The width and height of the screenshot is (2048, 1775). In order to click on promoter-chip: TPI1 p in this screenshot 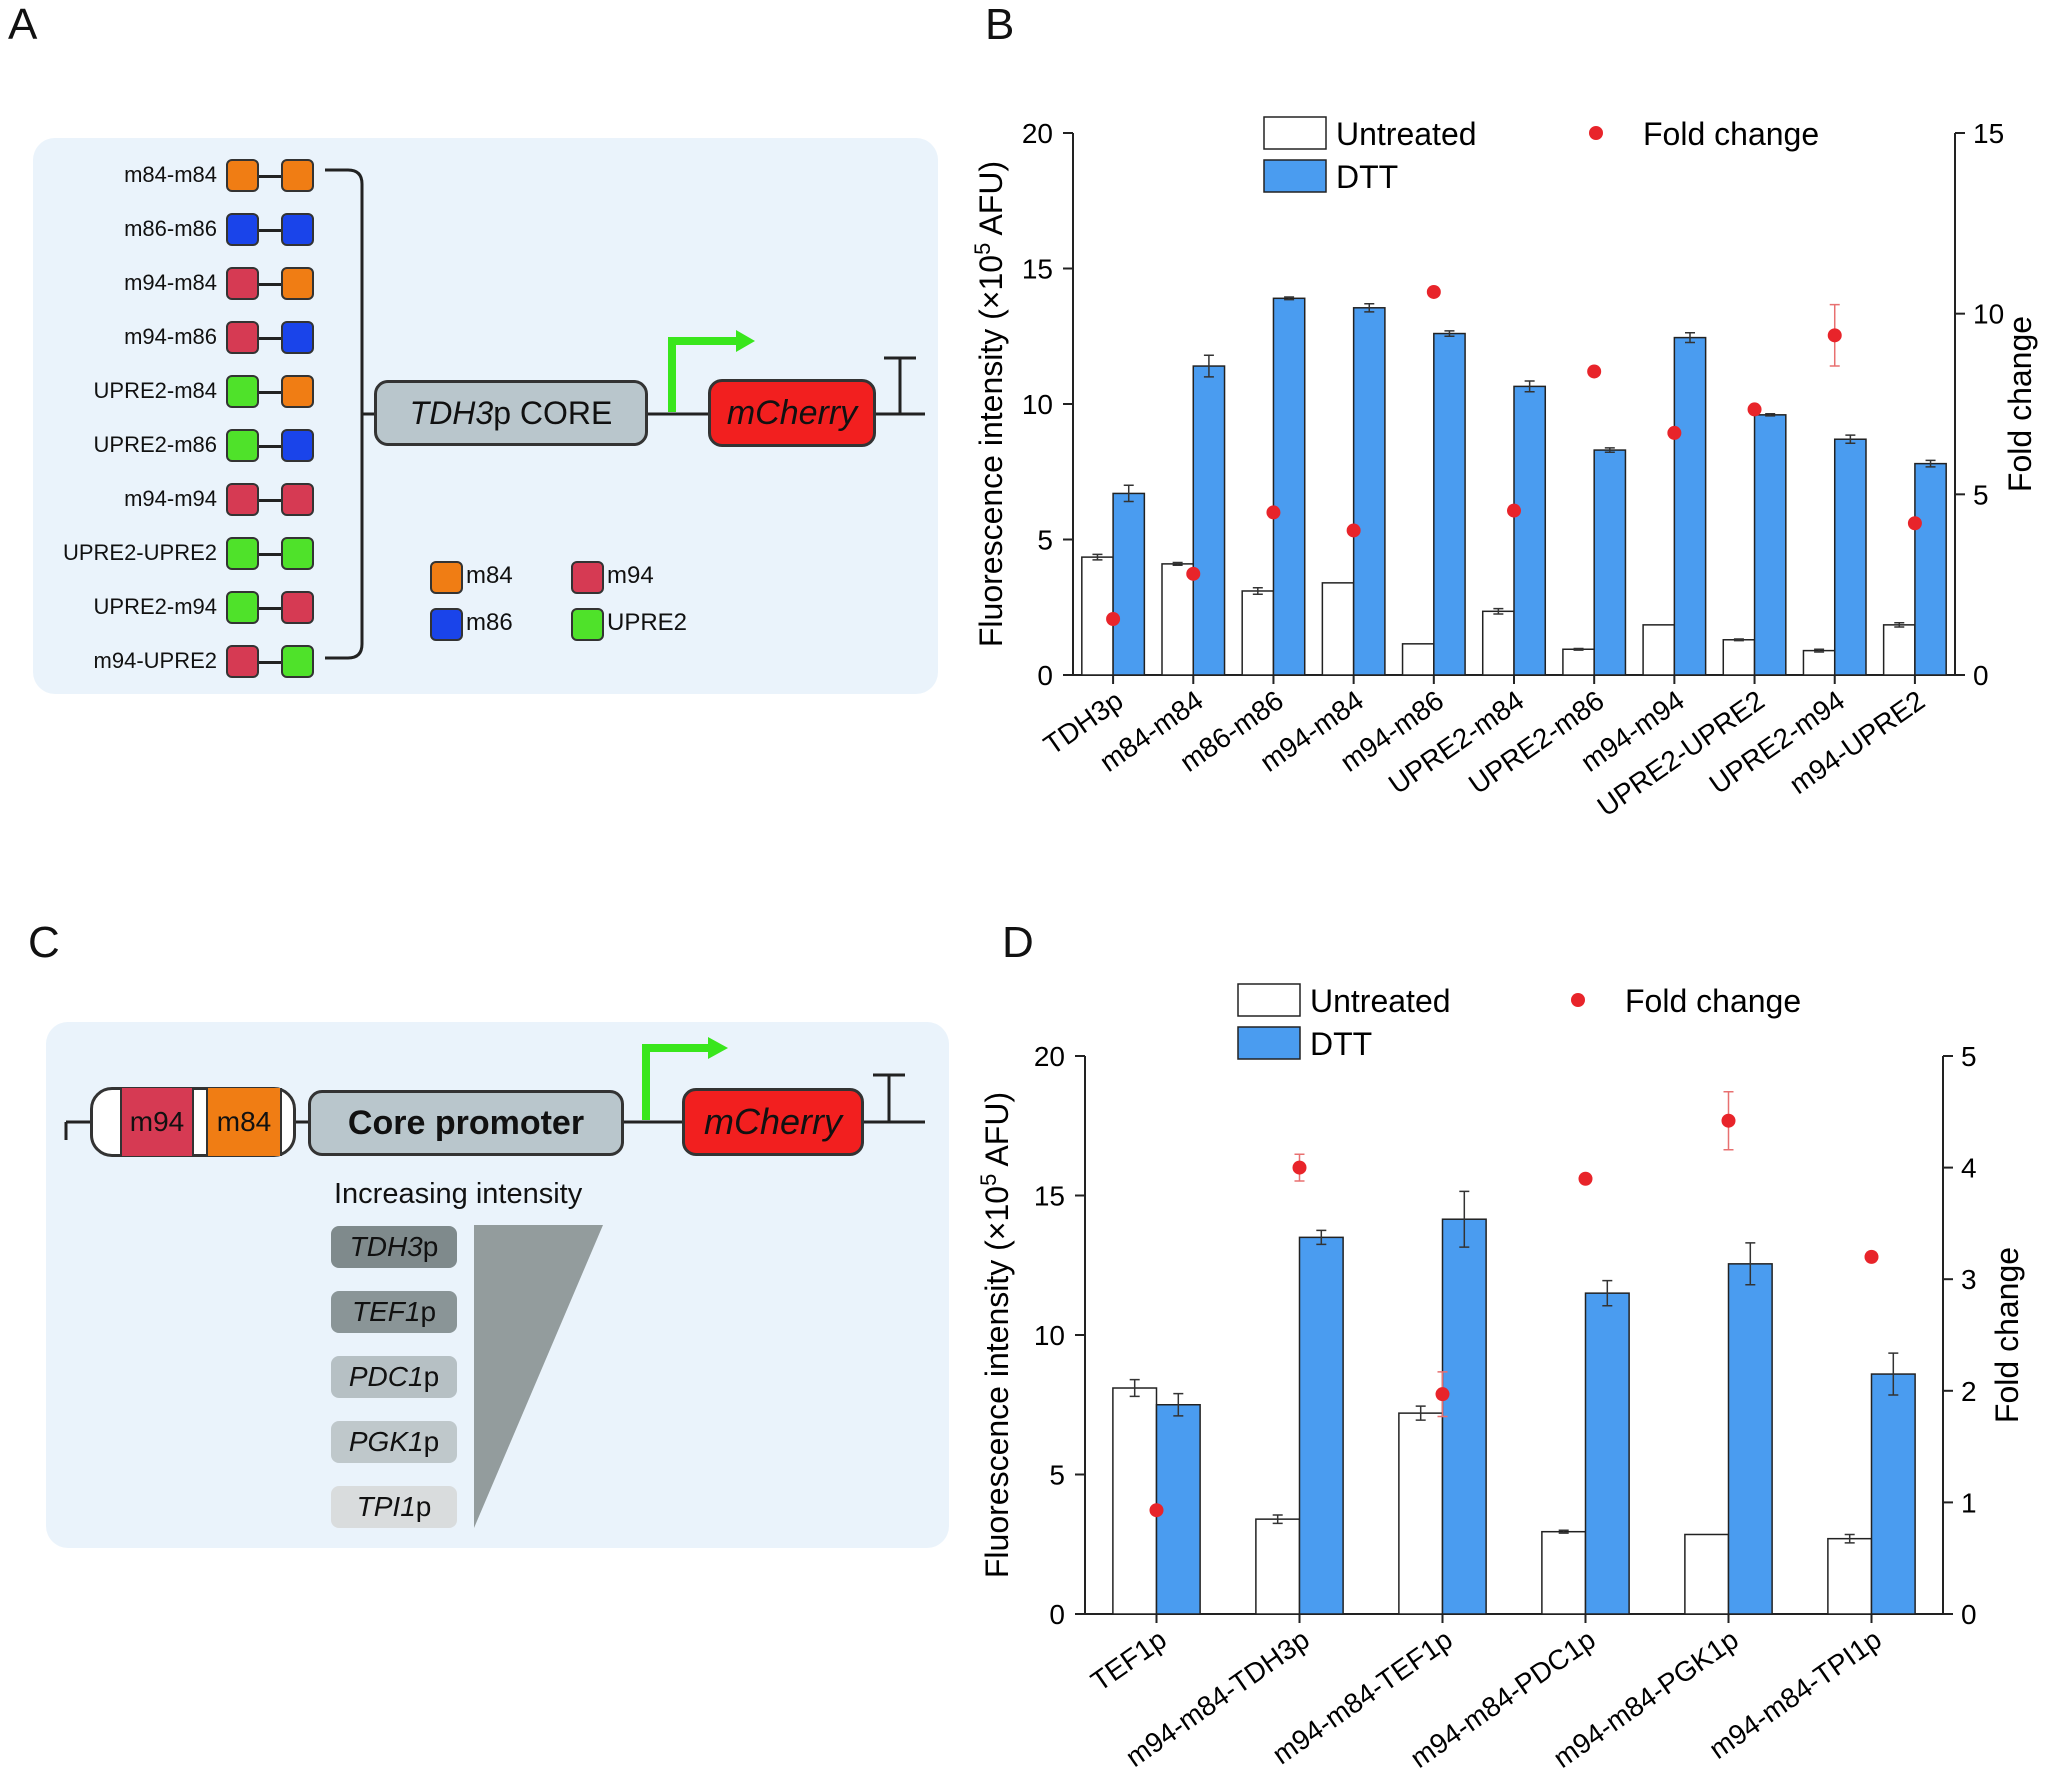, I will do `click(394, 1507)`.